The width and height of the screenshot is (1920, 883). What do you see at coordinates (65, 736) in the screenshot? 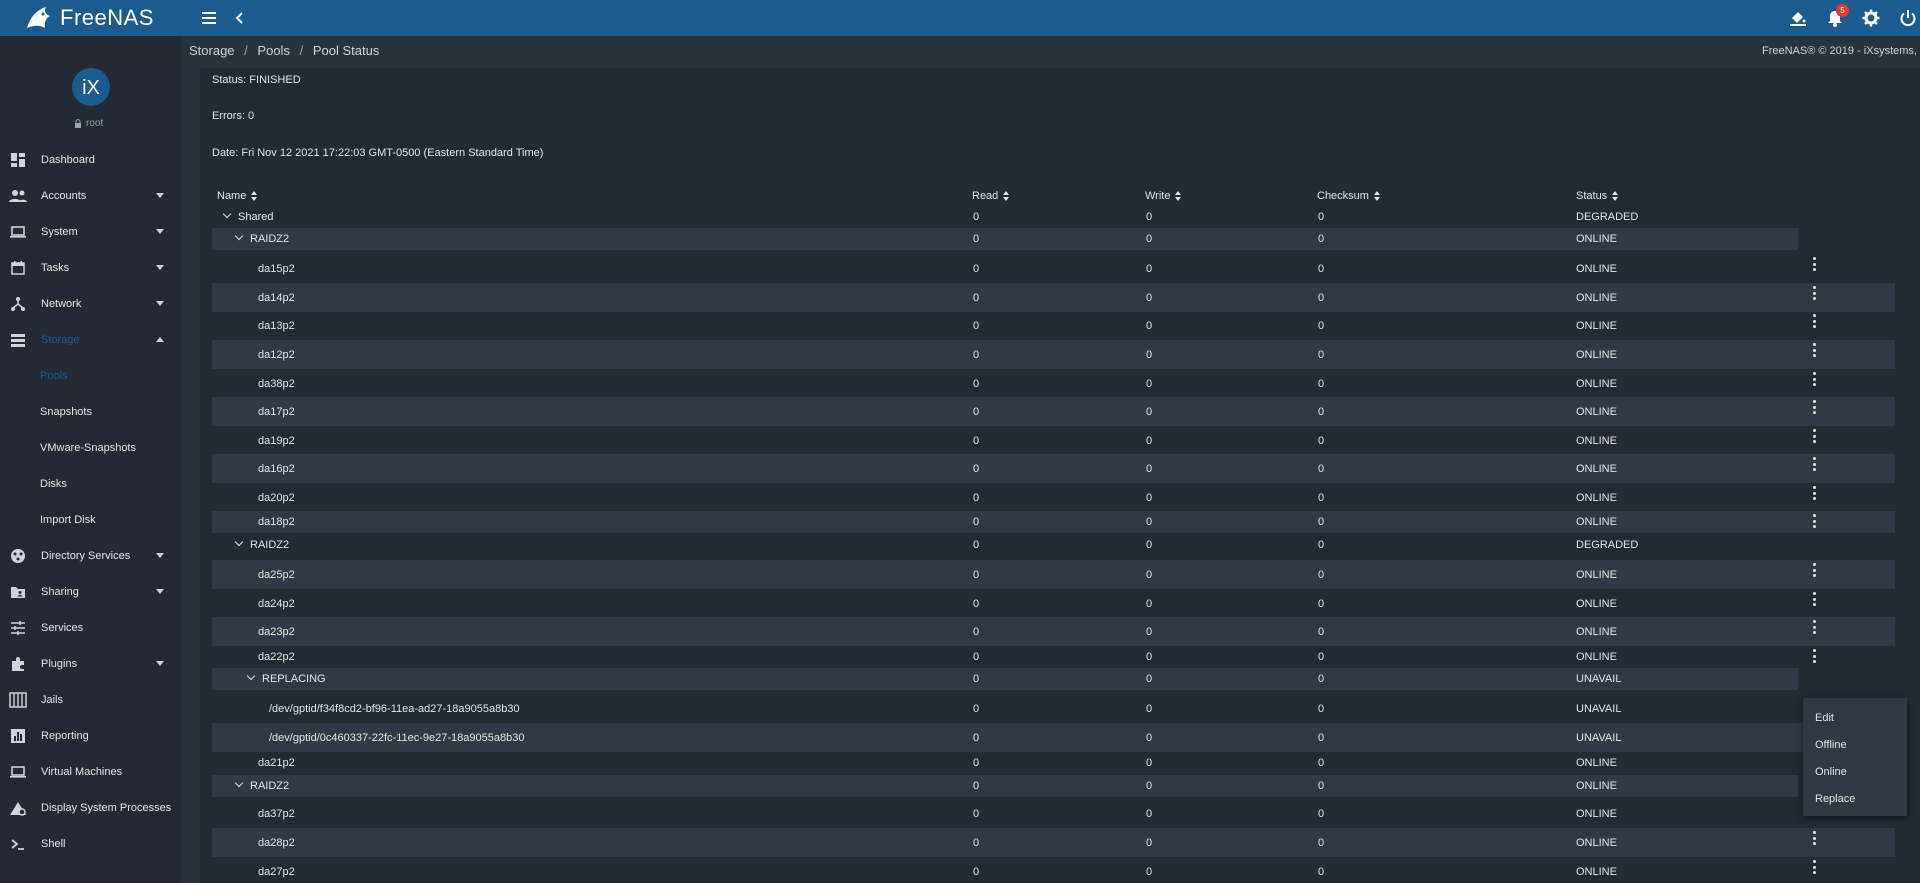
I see `sidebar-item-label: Reporting` at bounding box center [65, 736].